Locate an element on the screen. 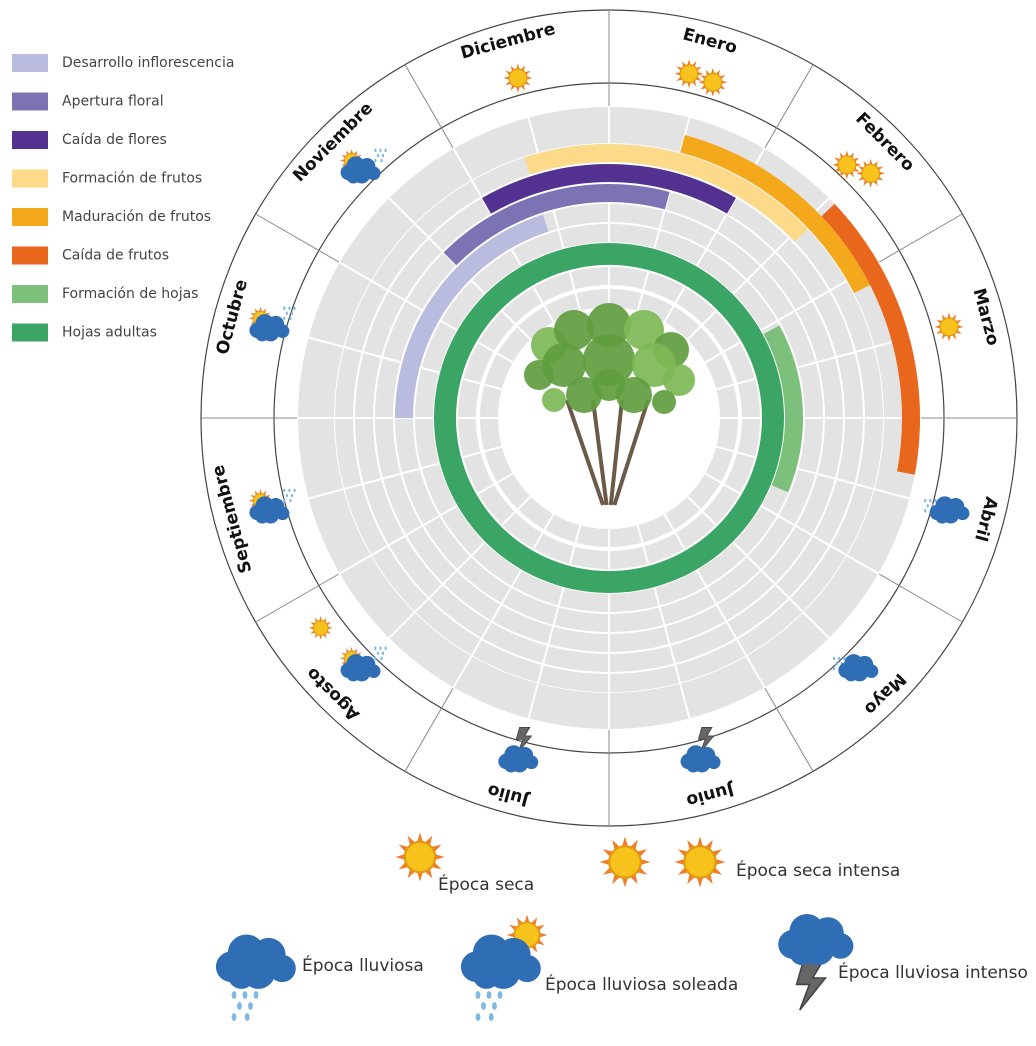 Image resolution: width=1036 pixels, height=1046 pixels. legend-label: Hojas adultas is located at coordinates (109, 333).